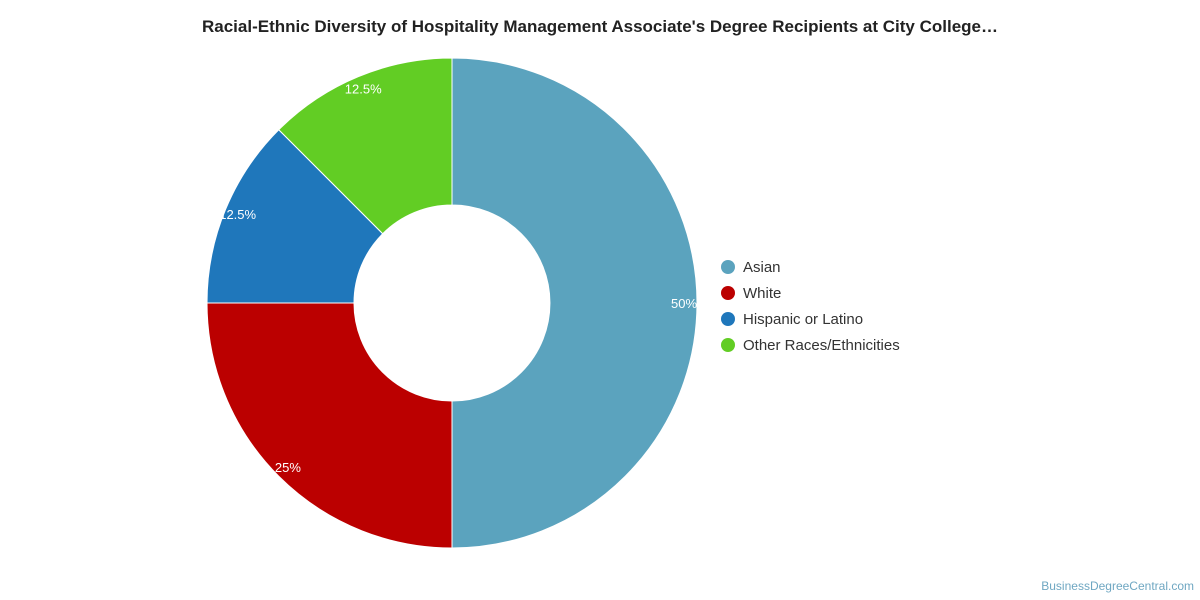 The image size is (1200, 600). What do you see at coordinates (1117, 586) in the screenshot?
I see `site-credit: BusinessDegreeCentral.com` at bounding box center [1117, 586].